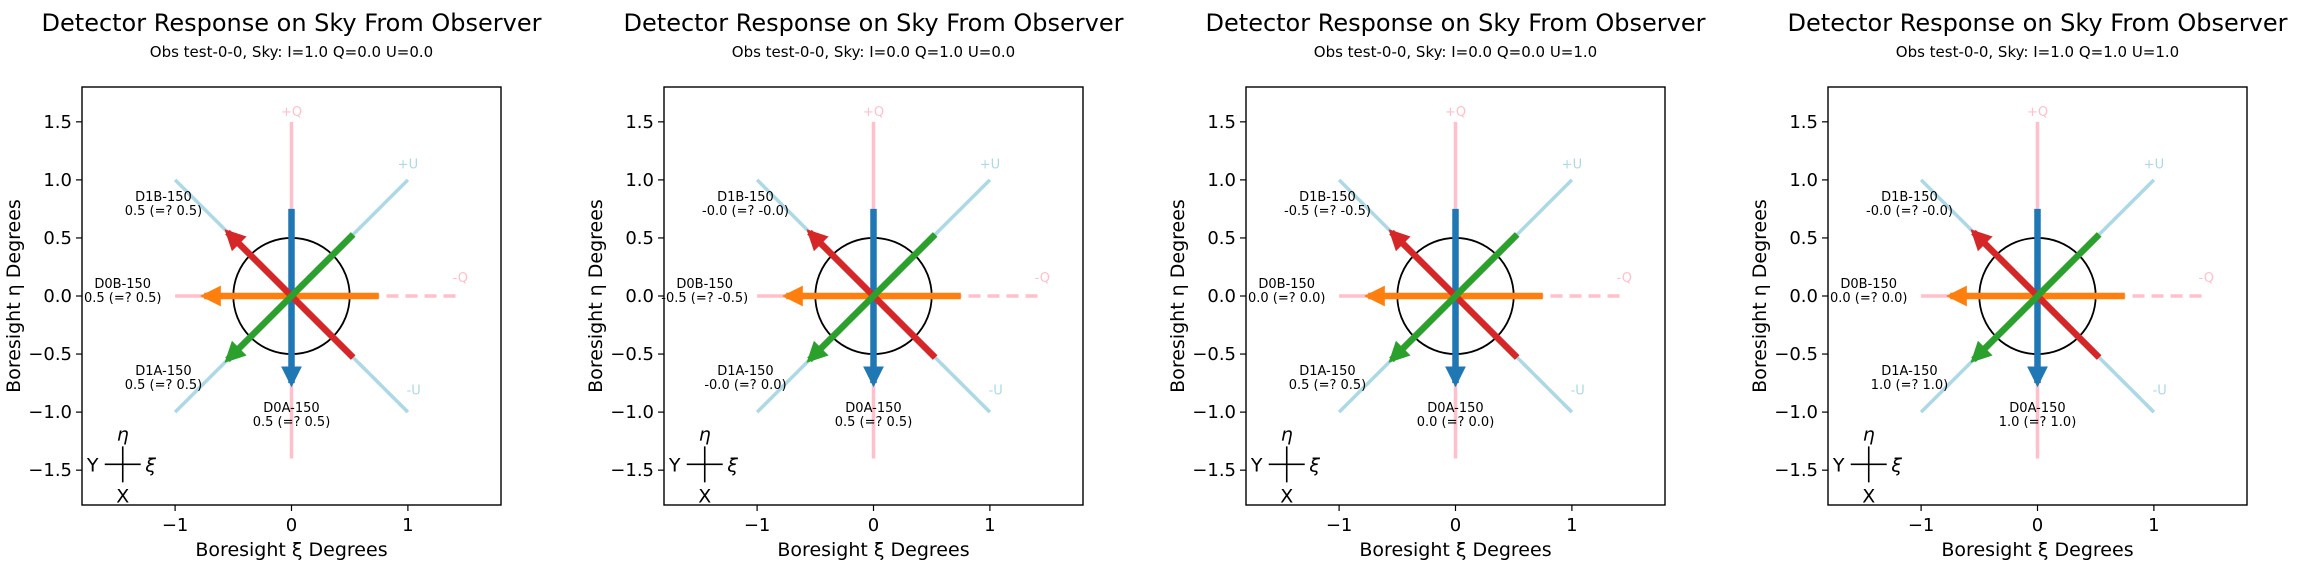  Describe the element at coordinates (704, 298) in the screenshot. I see `detector-label-value: -0.5 (=? -0.5)` at that location.